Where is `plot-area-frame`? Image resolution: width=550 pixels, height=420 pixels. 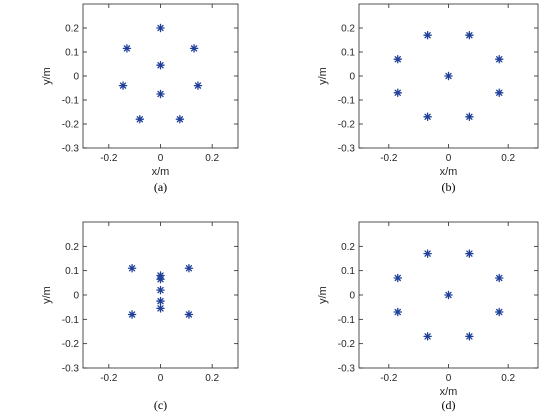
plot-area-frame is located at coordinates (160, 295).